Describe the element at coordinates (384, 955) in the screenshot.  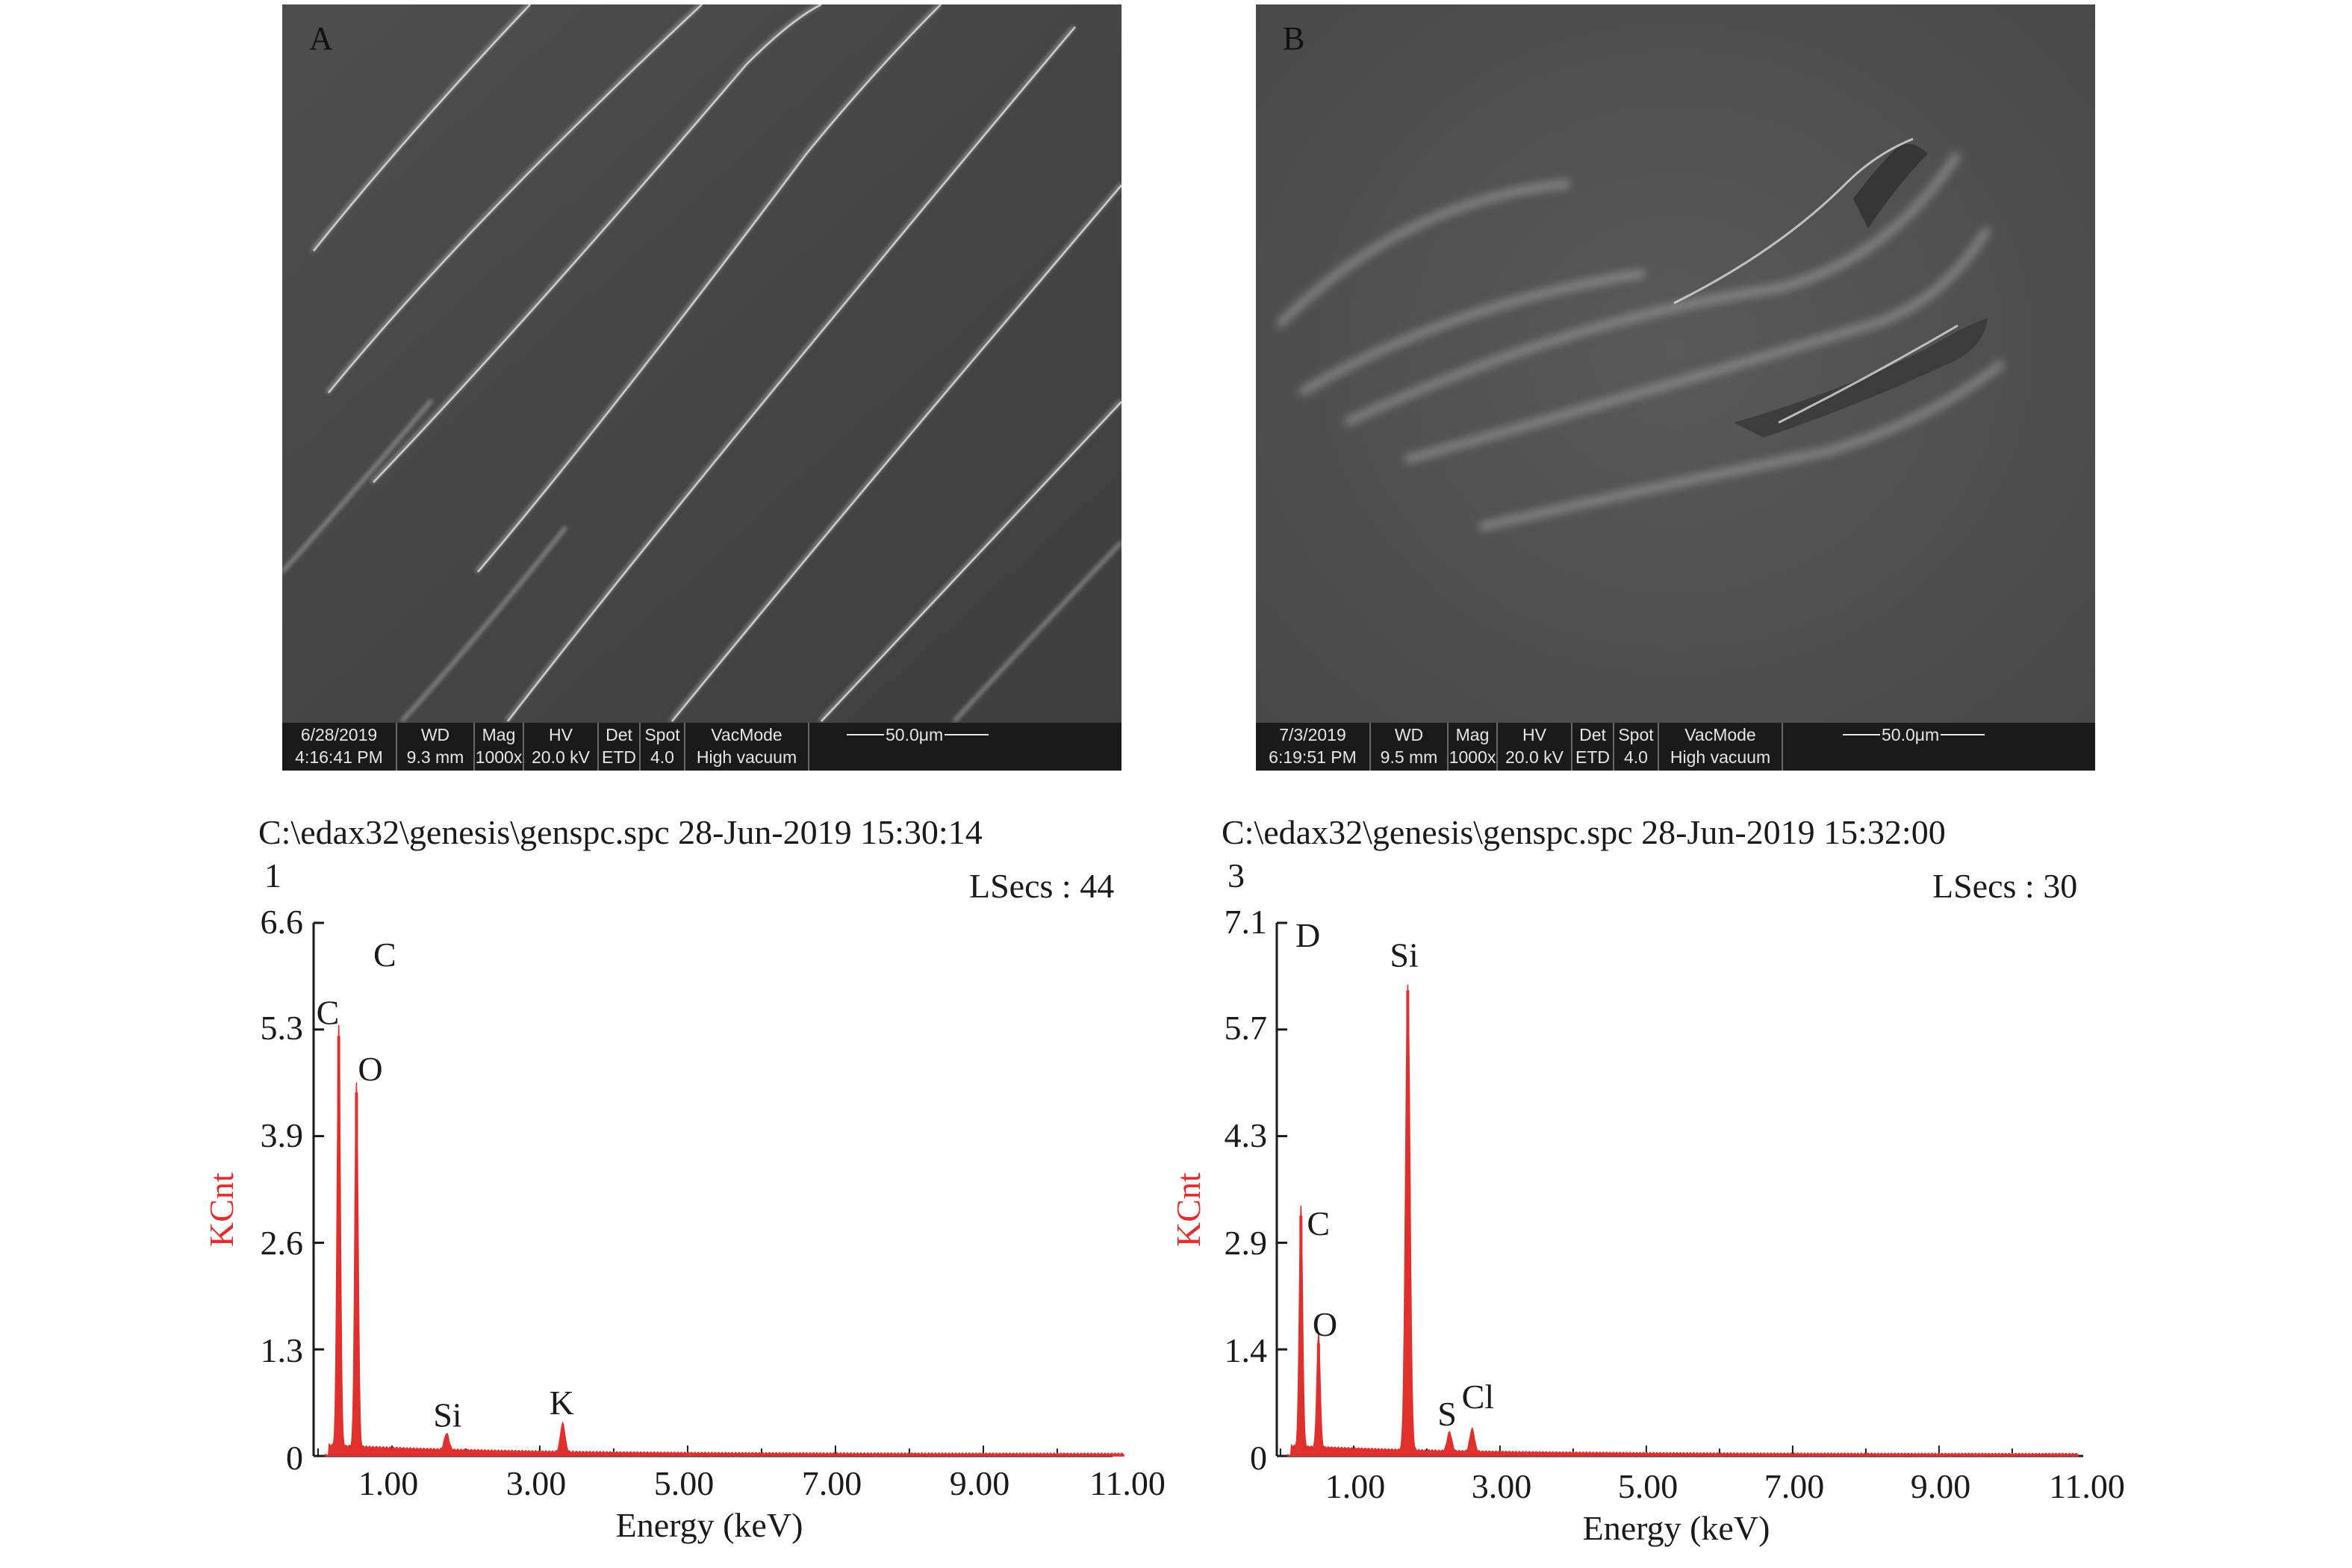
I see `spectrum-panel-label: C` at that location.